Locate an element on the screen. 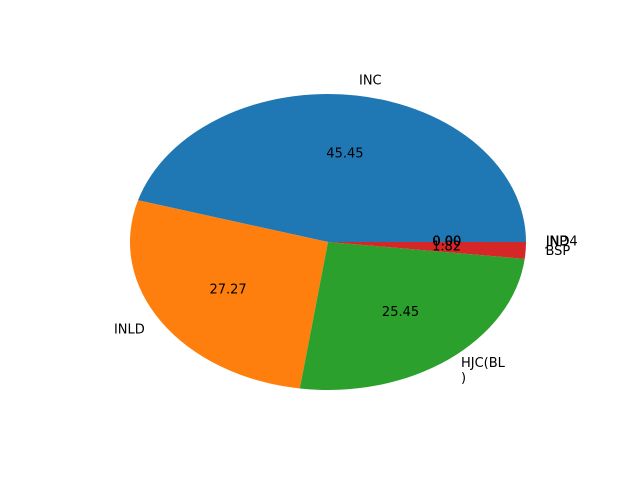  slice-label-0: INC is located at coordinates (370, 80).